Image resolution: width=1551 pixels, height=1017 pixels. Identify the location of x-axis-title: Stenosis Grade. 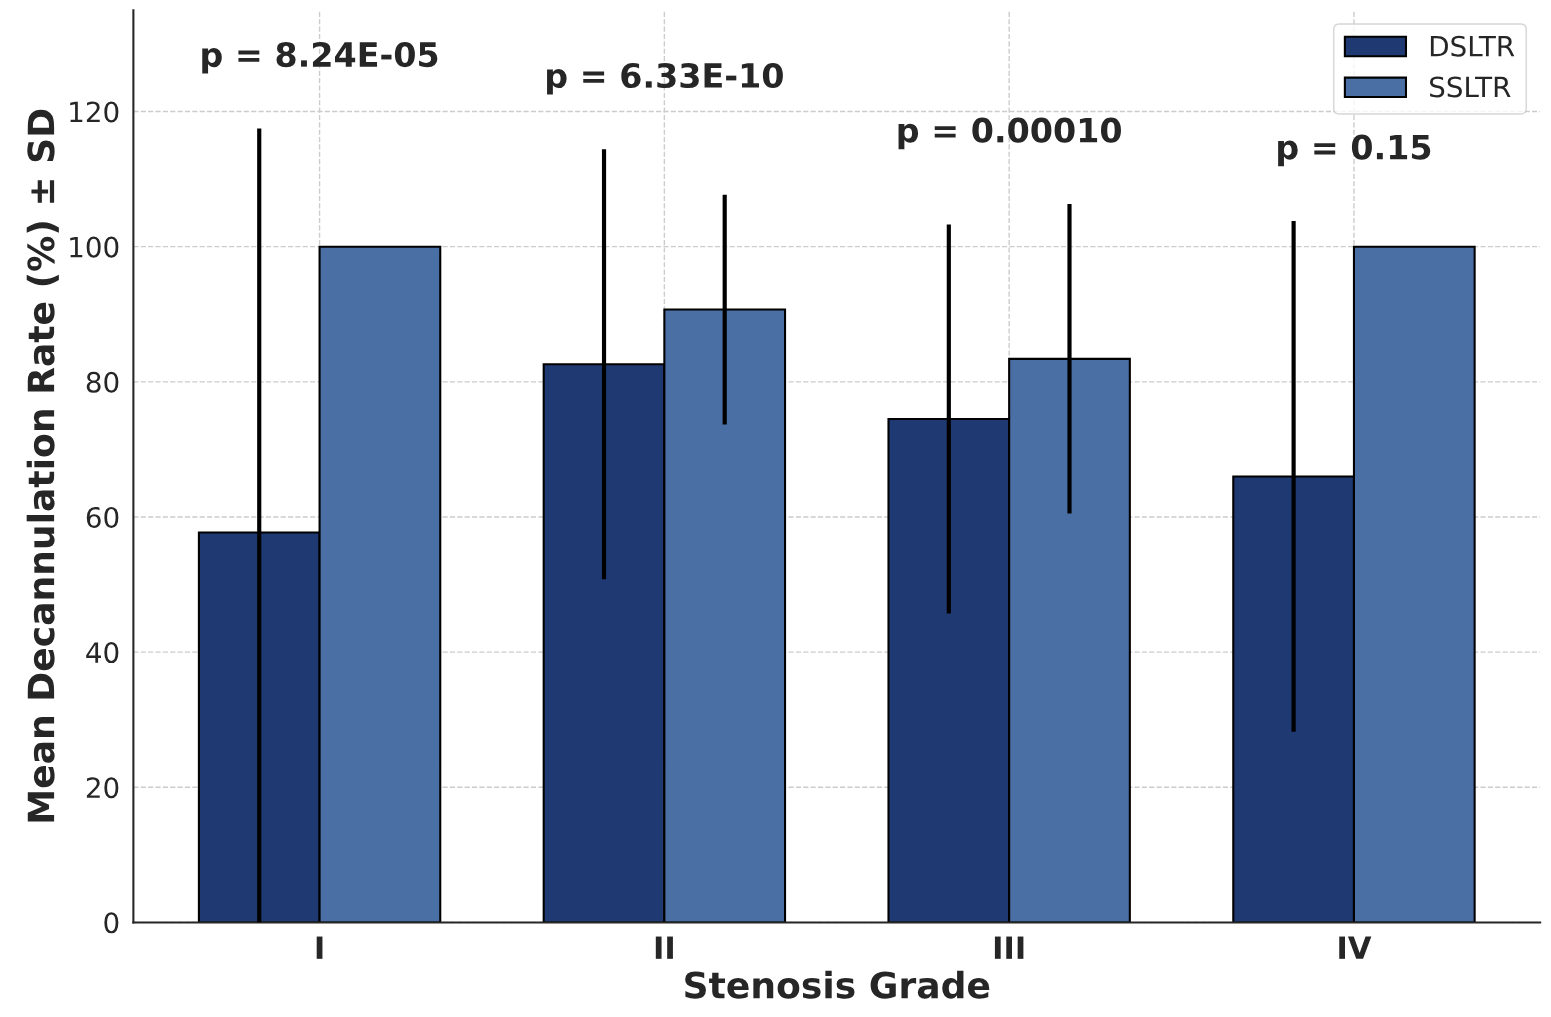
(837, 984).